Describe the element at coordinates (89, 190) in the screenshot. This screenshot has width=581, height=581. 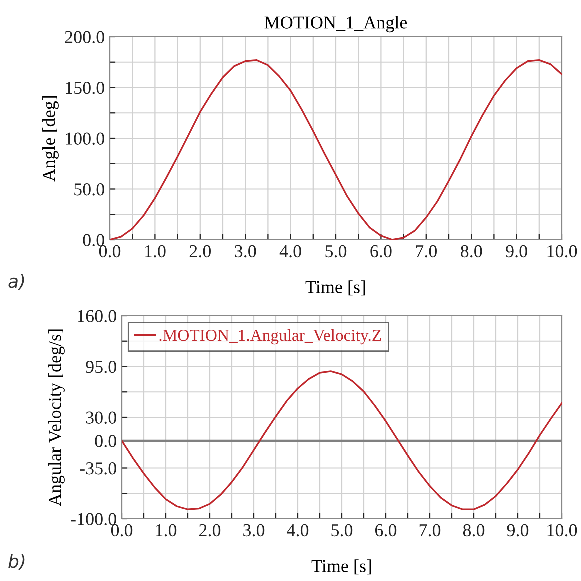
I see `y-tick-label: 50.0` at that location.